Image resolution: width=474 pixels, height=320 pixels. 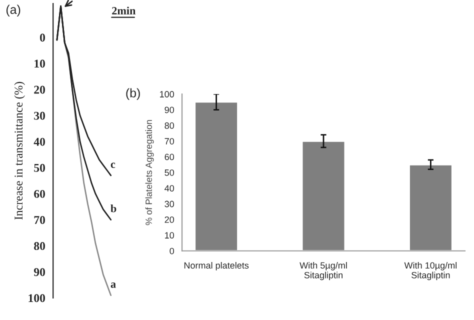 I want to click on annotation: 2min, so click(x=124, y=10).